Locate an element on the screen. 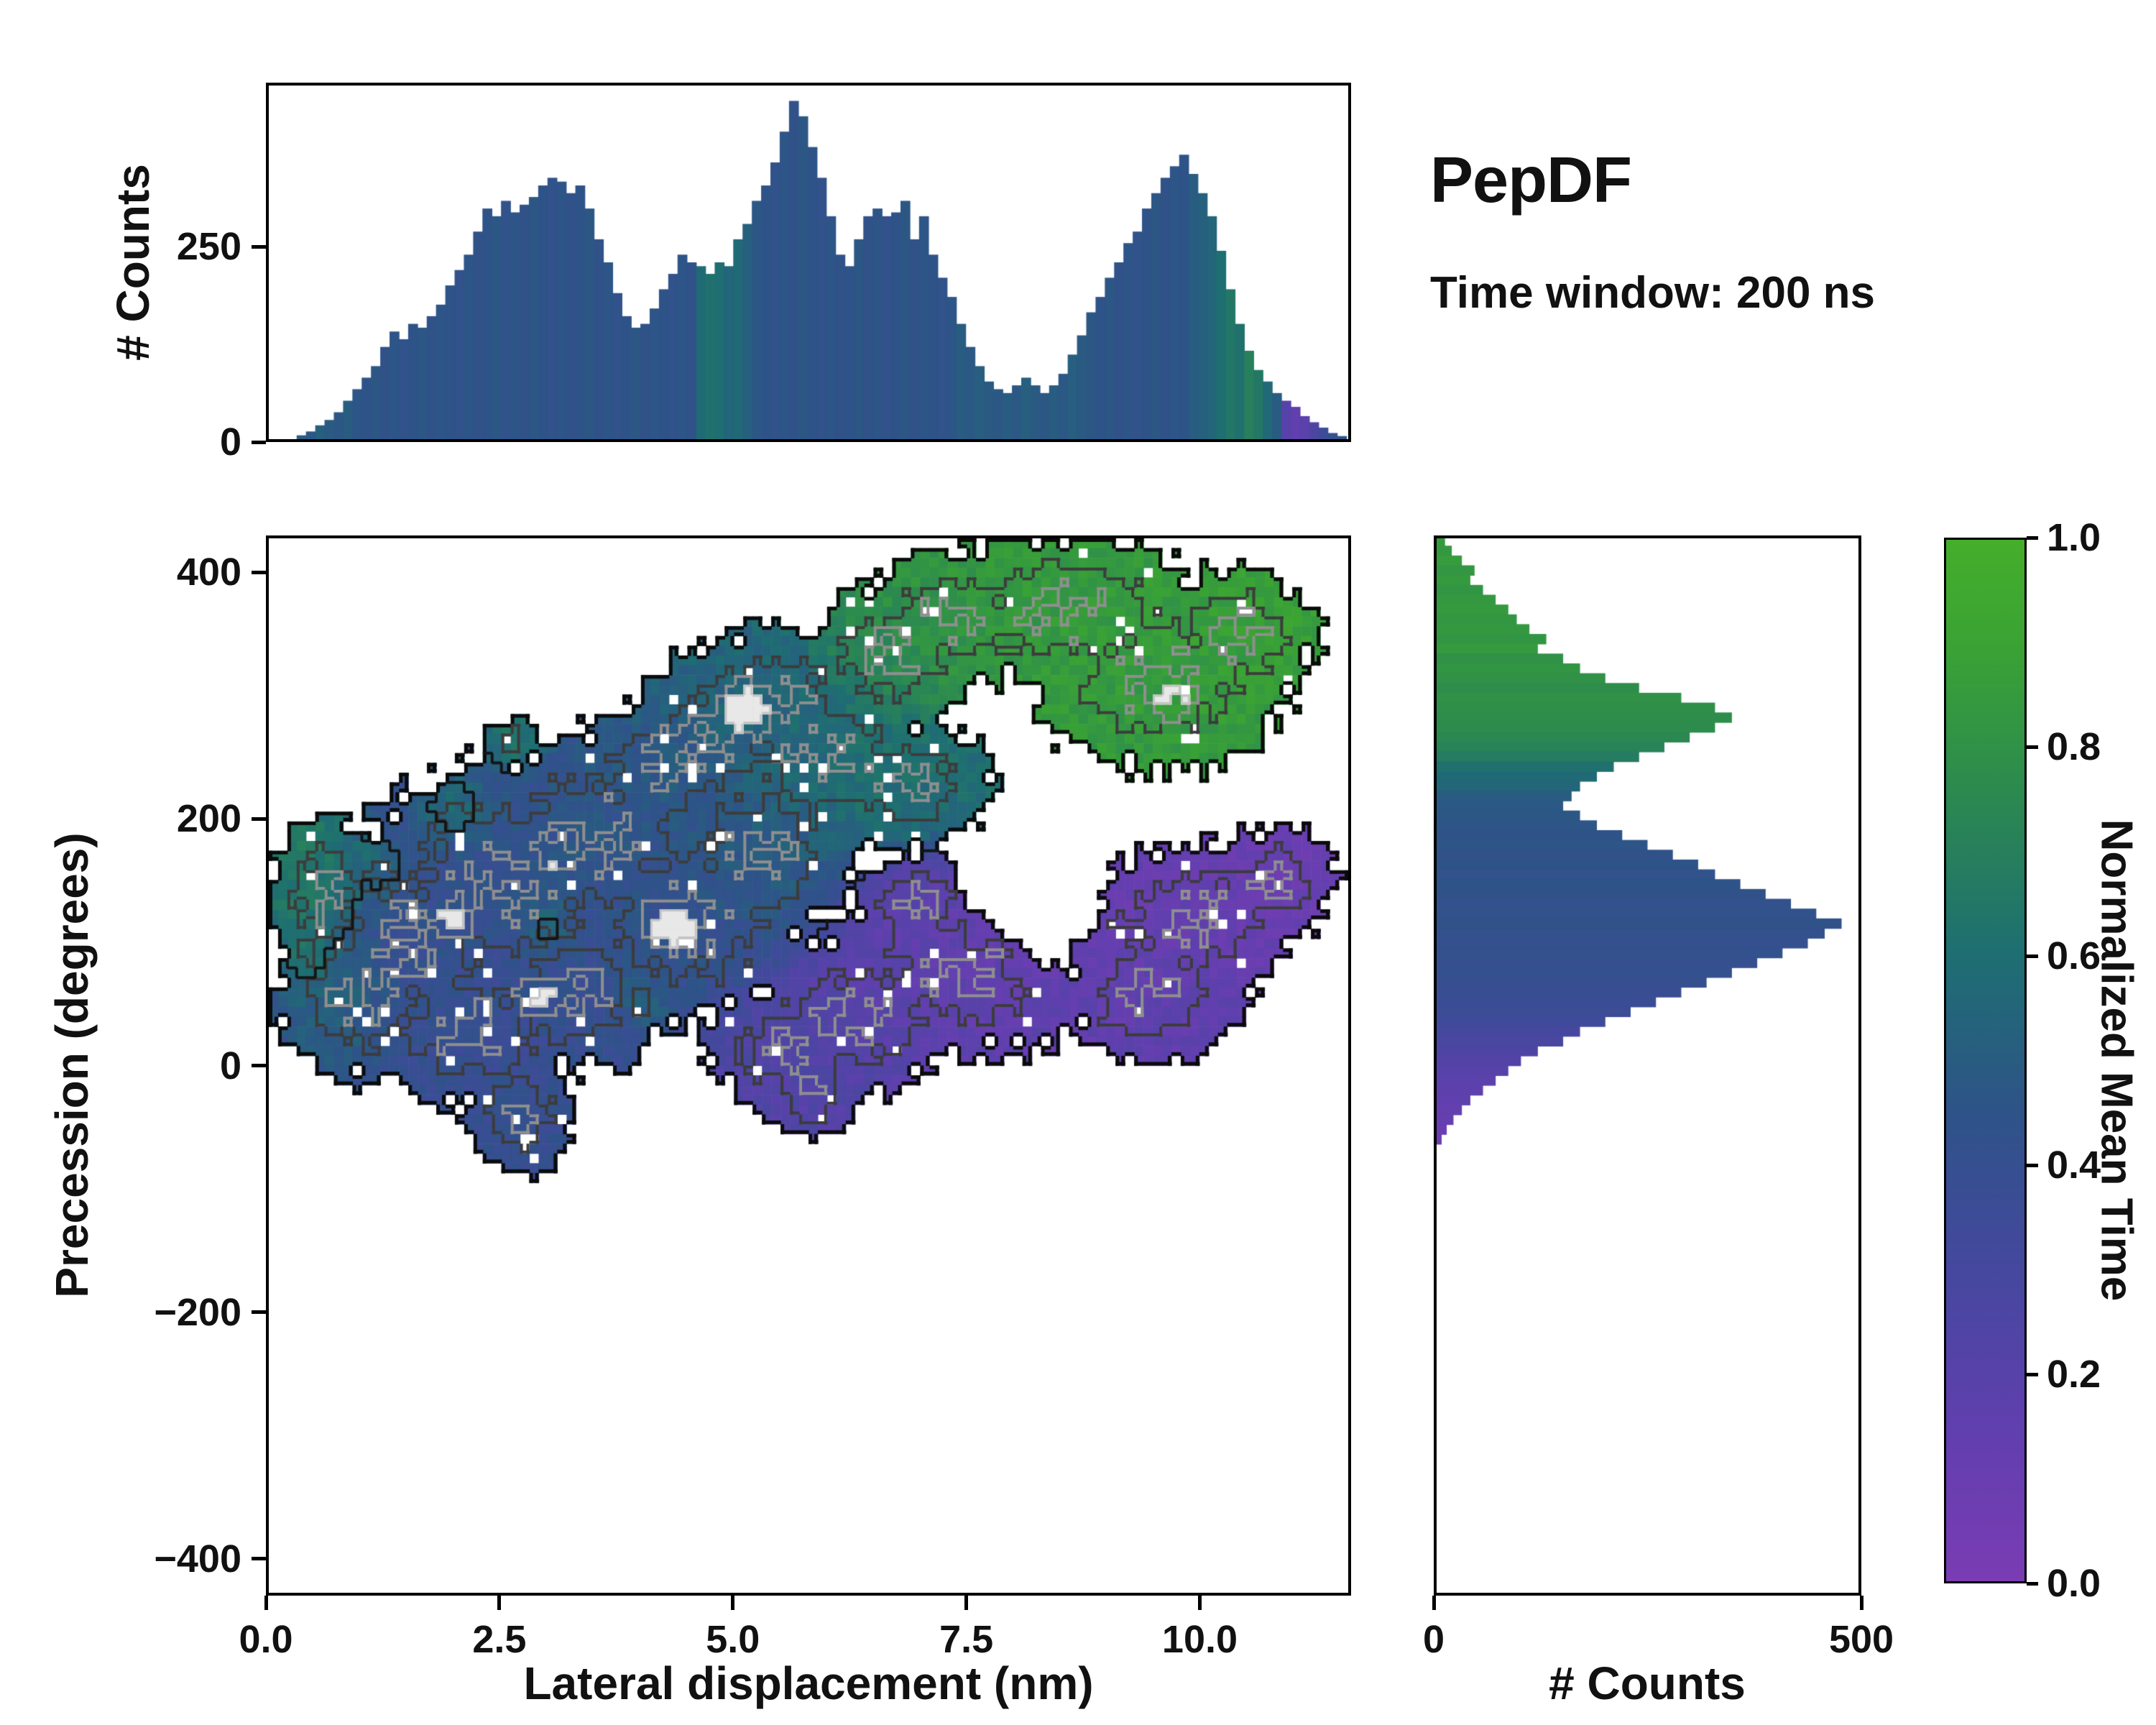 The height and width of the screenshot is (1725, 2156). colorbar-tick-label: 0.4 is located at coordinates (2074, 1165).